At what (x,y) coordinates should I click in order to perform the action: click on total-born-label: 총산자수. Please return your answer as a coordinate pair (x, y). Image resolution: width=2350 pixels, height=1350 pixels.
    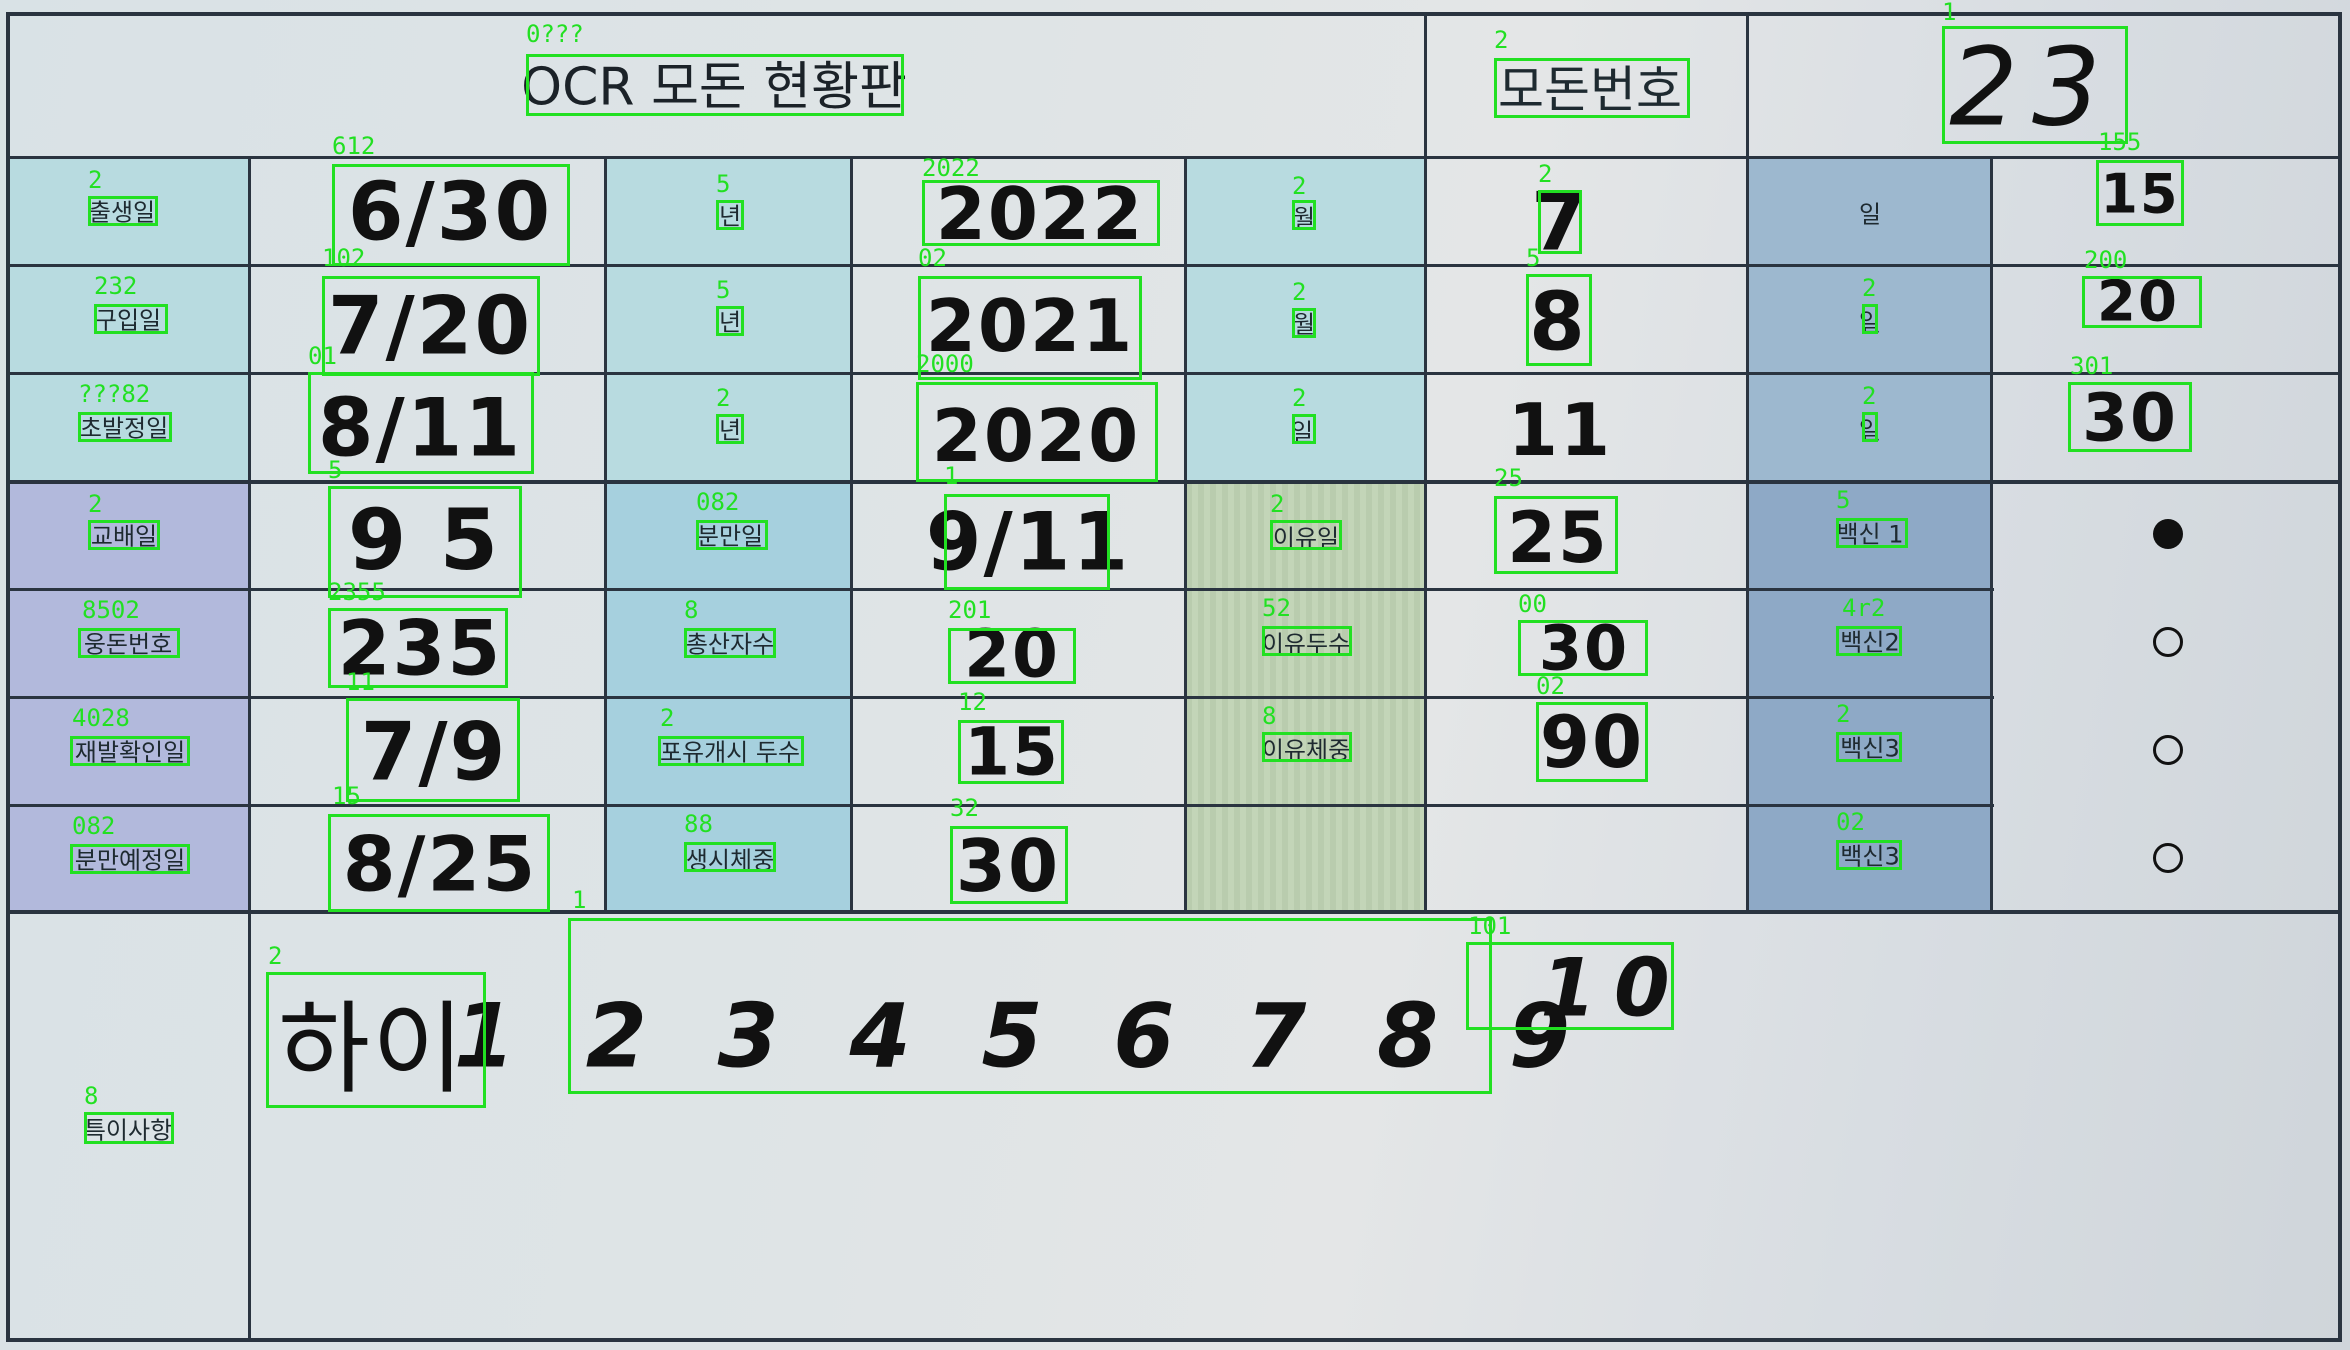
    Looking at the image, I should click on (730, 644).